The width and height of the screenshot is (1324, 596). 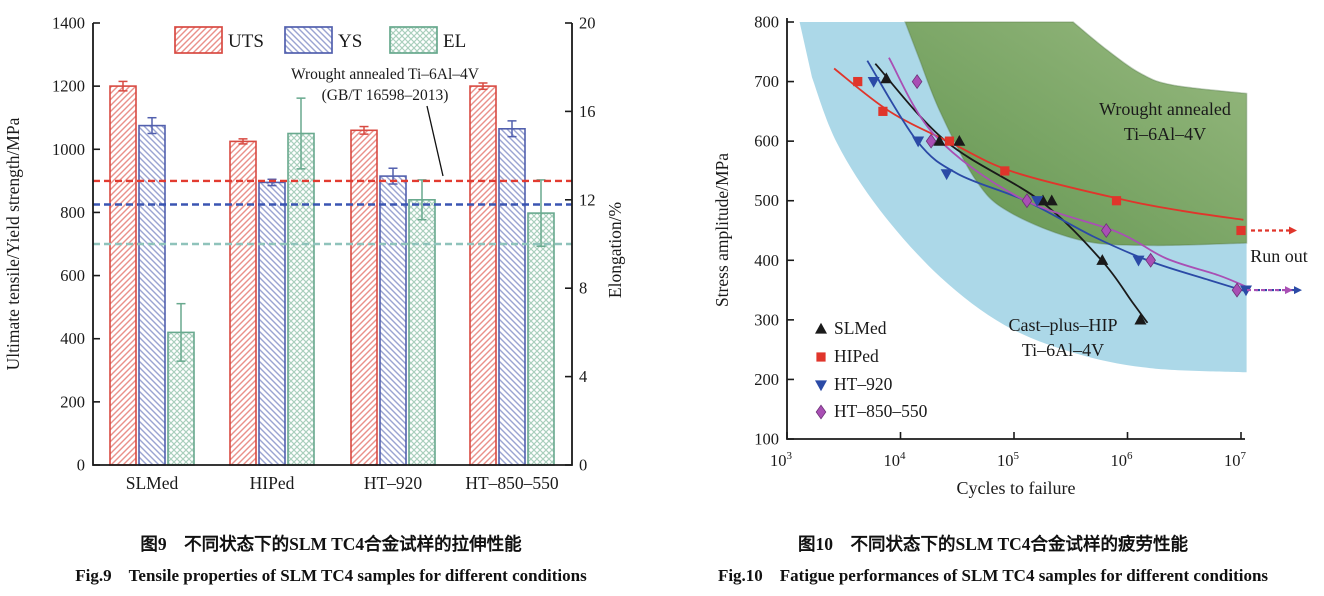 What do you see at coordinates (766, 81) in the screenshot?
I see `y-axis-tick: 700` at bounding box center [766, 81].